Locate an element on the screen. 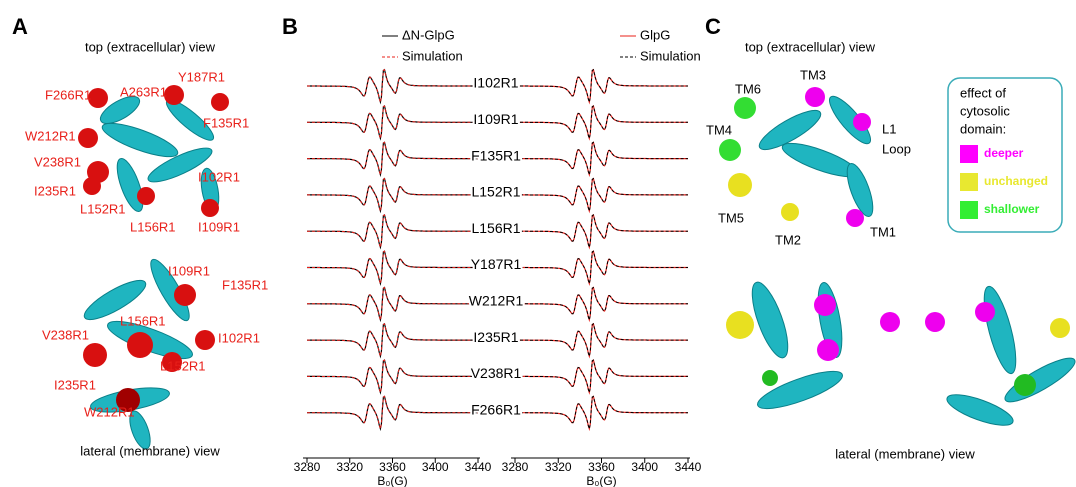 Image resolution: width=1076 pixels, height=487 pixels. x-tick-label: 3360 is located at coordinates (392, 467).